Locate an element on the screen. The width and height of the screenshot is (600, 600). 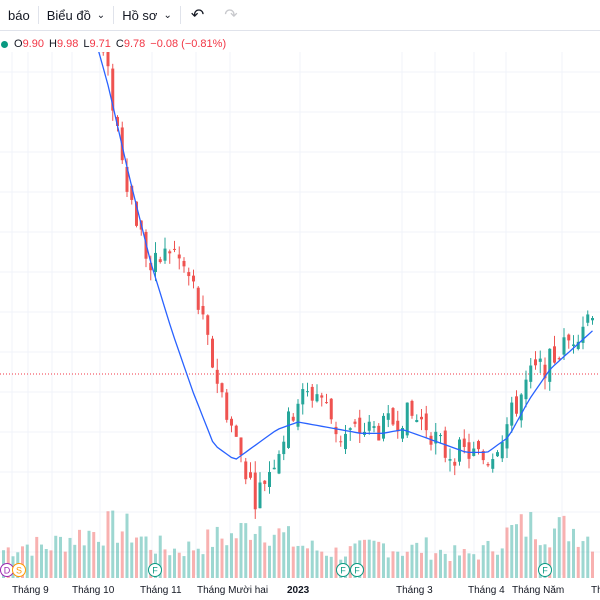
low-label: L is located at coordinates (86, 44).